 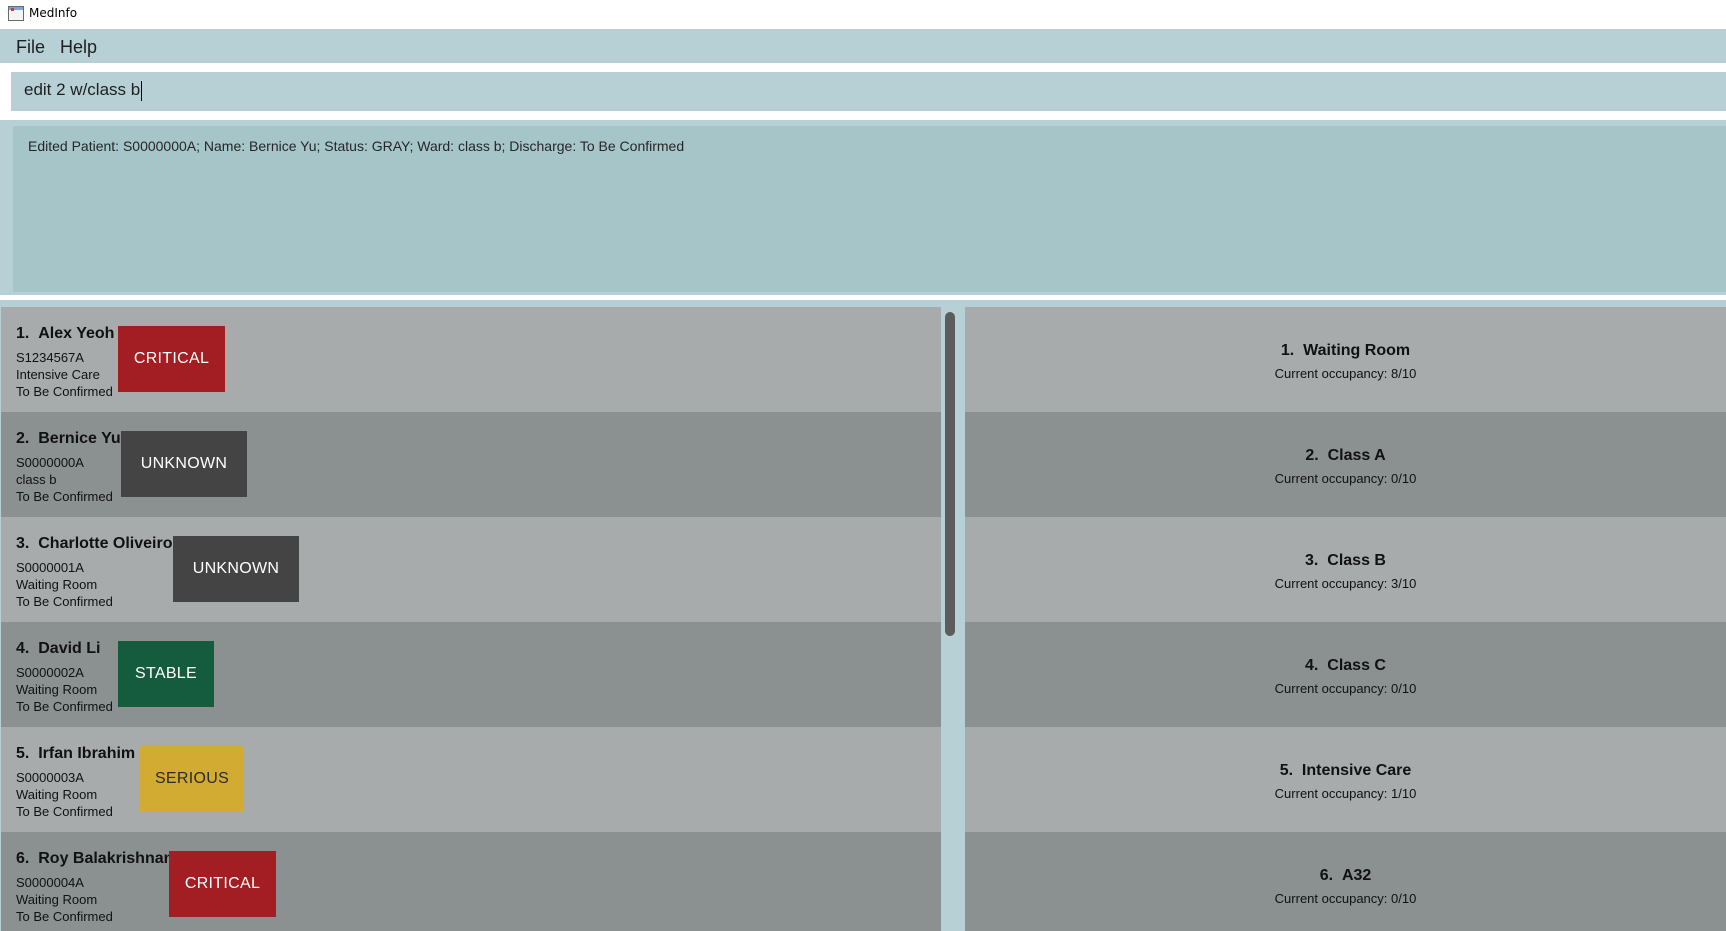 I want to click on patient-nric: S0000004A, so click(x=50, y=882).